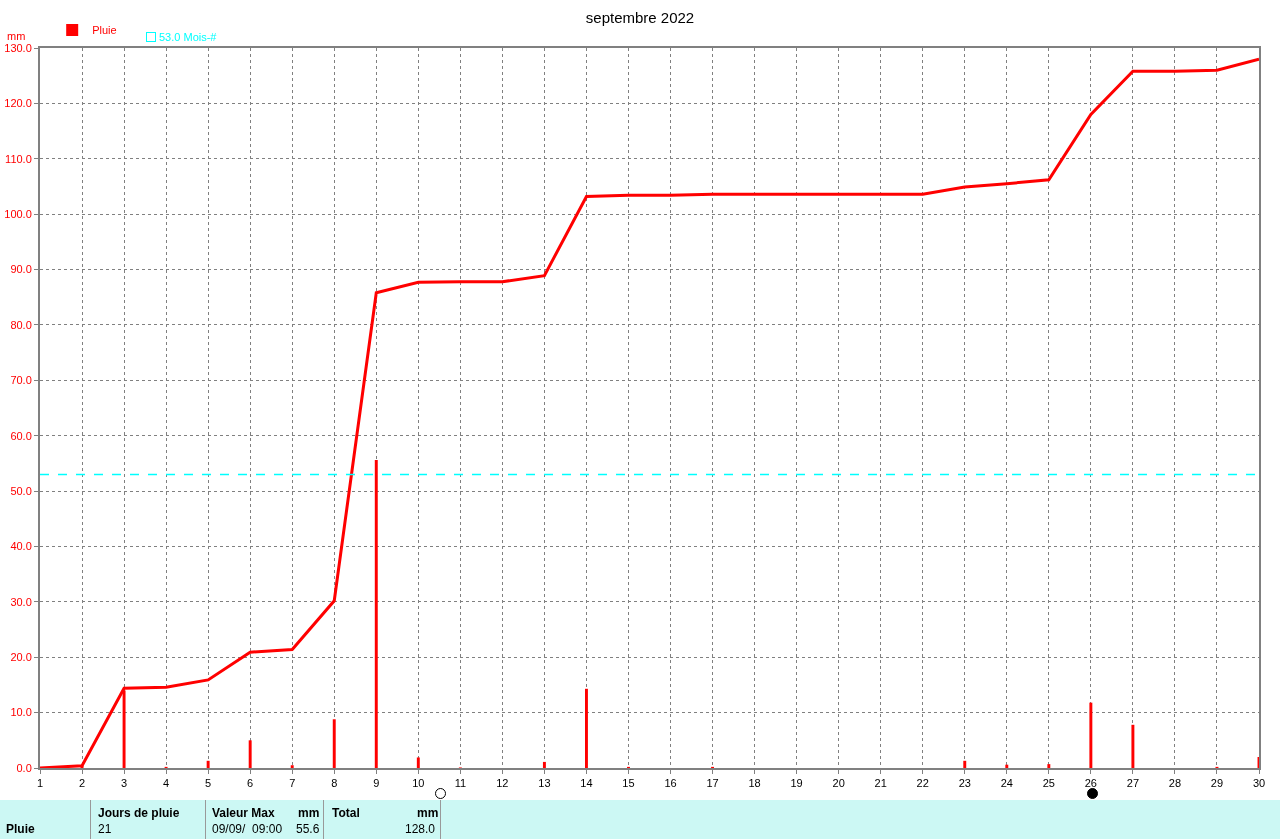  I want to click on x-tick-label: 28, so click(1175, 783).